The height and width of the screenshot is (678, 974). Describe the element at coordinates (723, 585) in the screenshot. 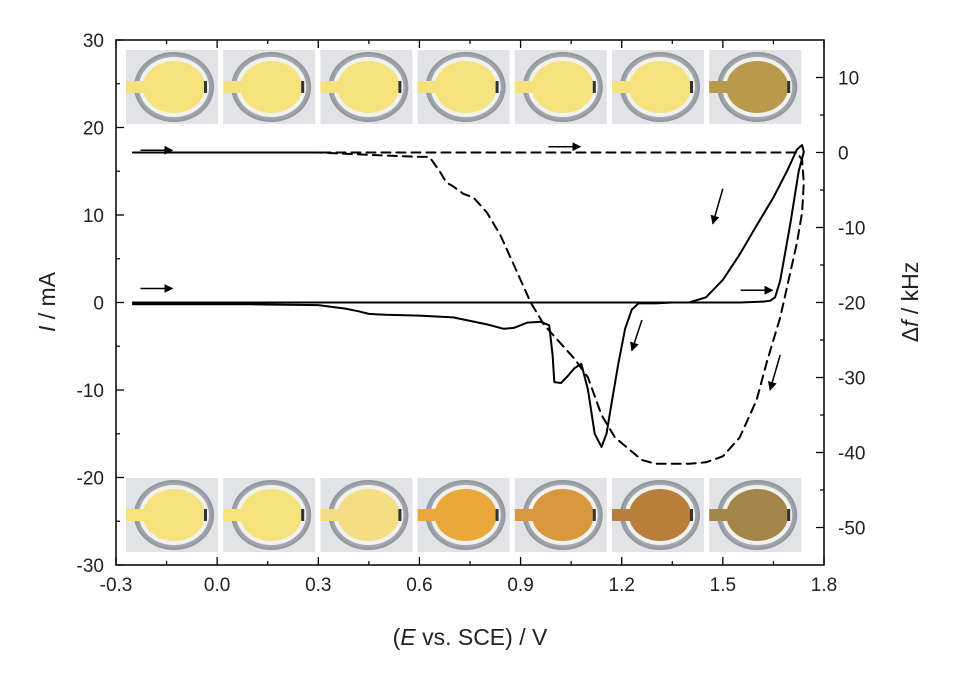

I see `x-tick-label: 1.5` at that location.